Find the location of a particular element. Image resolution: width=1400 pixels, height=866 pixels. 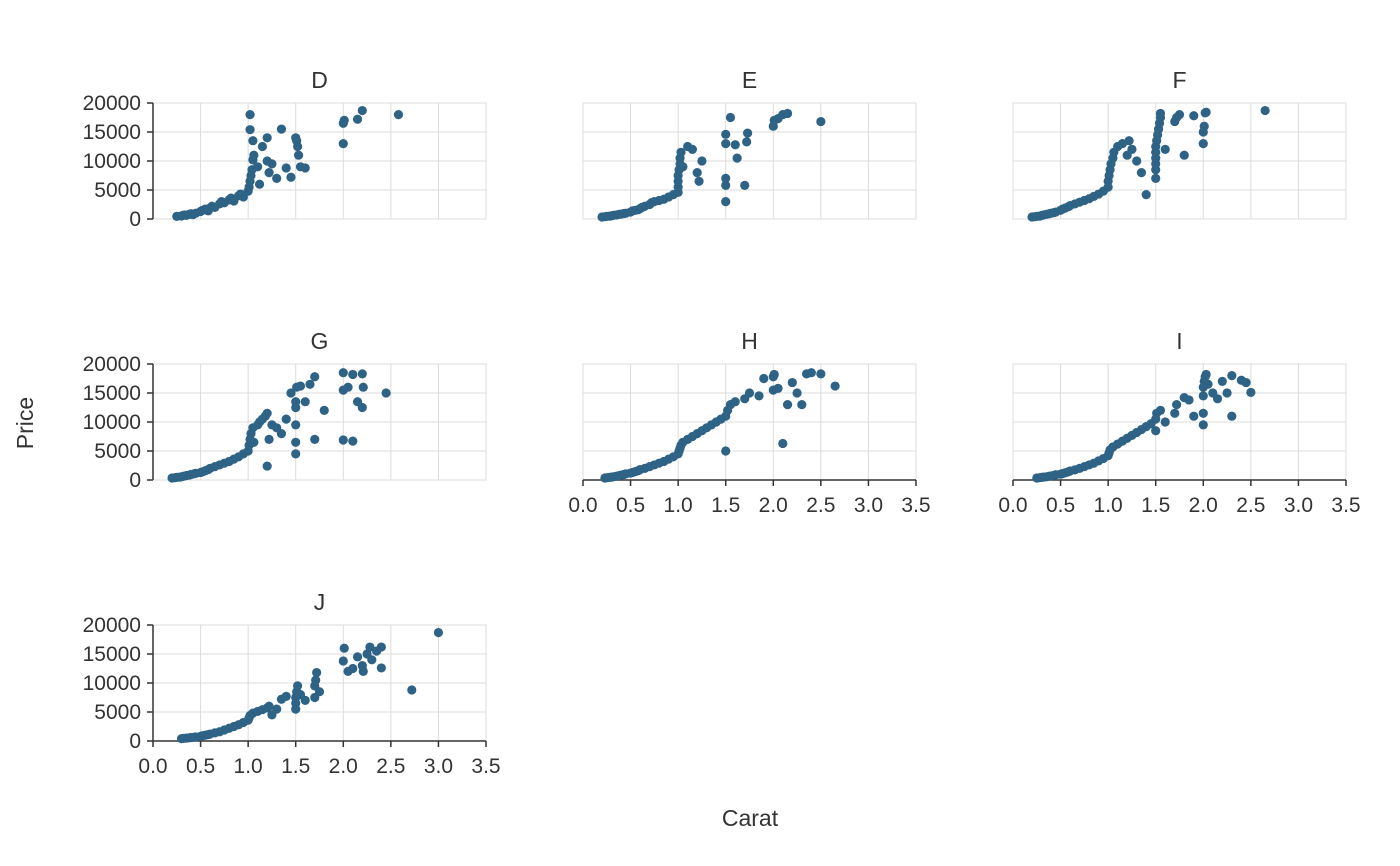

facet-title-h: H is located at coordinates (749, 341).